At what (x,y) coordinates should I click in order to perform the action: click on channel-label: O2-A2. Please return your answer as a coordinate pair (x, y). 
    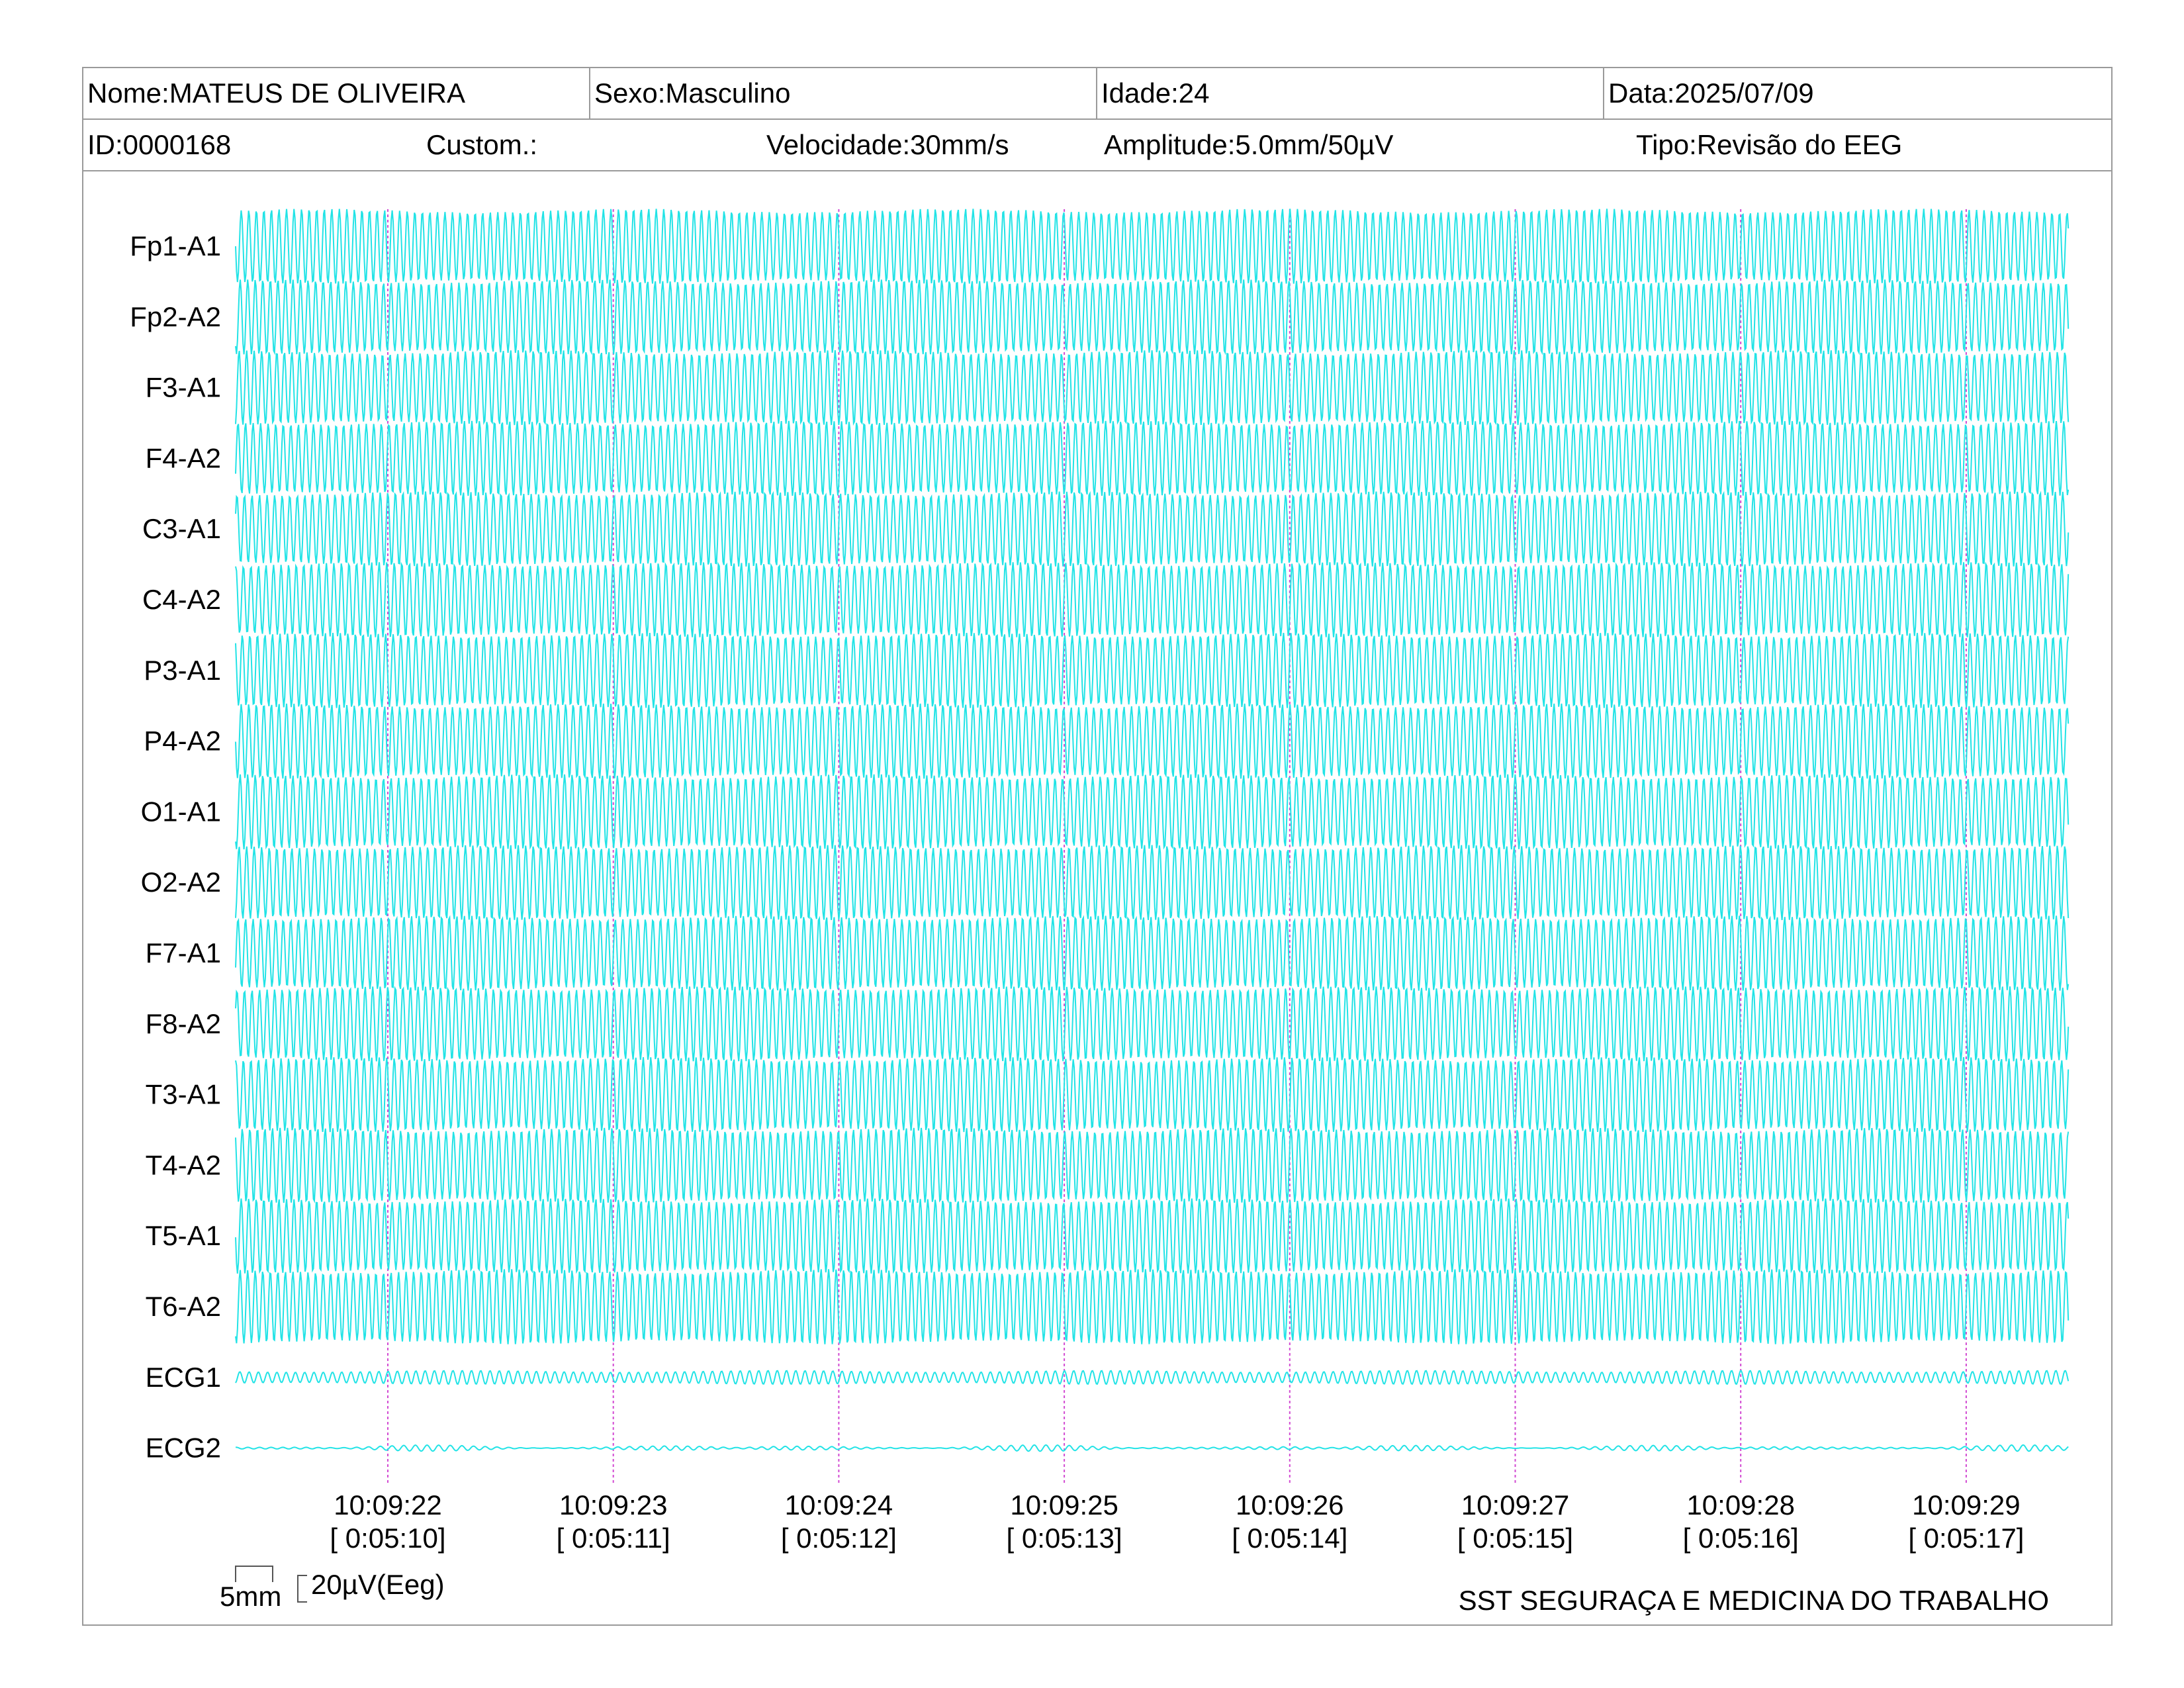
    Looking at the image, I should click on (181, 882).